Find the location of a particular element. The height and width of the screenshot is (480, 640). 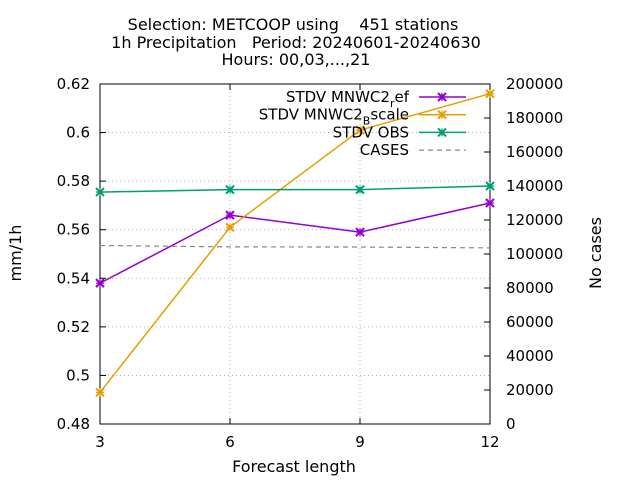

y-tick-label: 0.5 is located at coordinates (78, 375).